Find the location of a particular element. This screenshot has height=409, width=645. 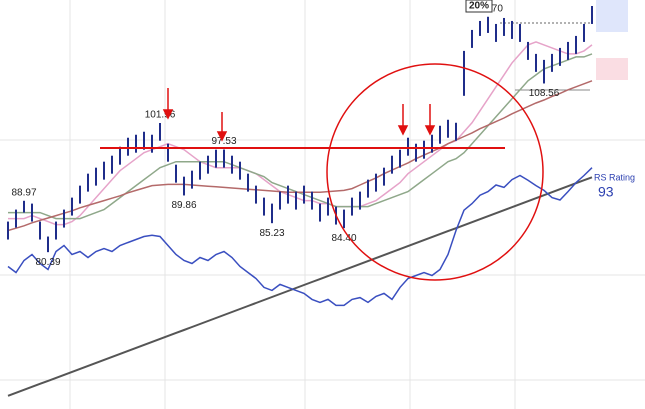

price-label: 89.86 is located at coordinates (183, 205).